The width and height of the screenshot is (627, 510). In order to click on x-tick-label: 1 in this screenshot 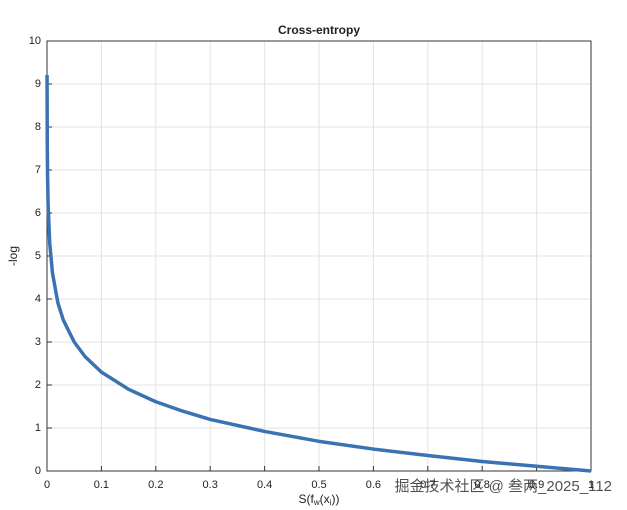, I will do `click(591, 485)`.